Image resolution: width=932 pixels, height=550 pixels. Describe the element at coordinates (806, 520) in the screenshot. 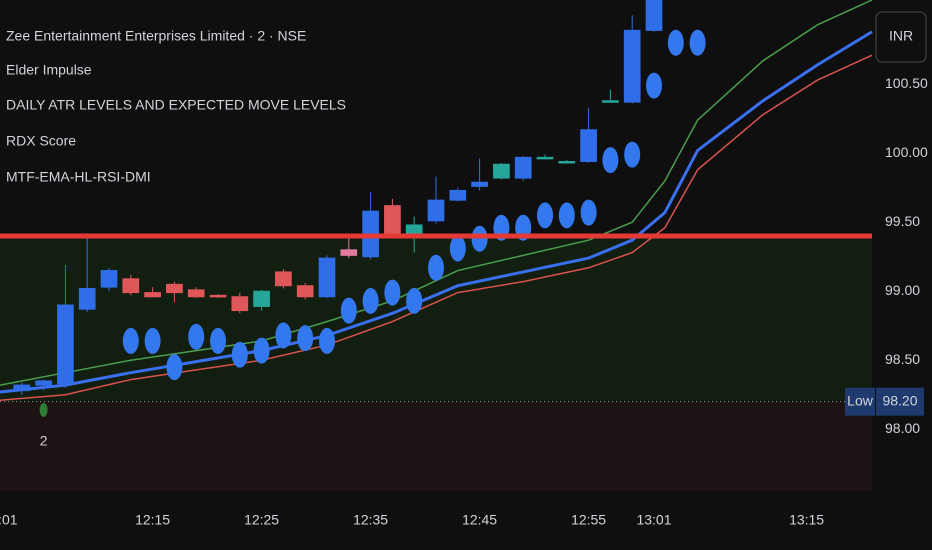

I see `x-tick-label: 13:15` at that location.